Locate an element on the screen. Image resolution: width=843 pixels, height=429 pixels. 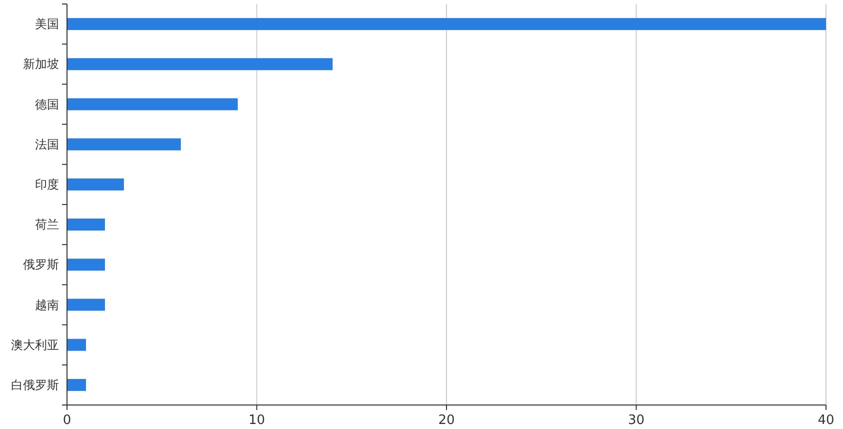
x-tick-label: 20 is located at coordinates (446, 420).